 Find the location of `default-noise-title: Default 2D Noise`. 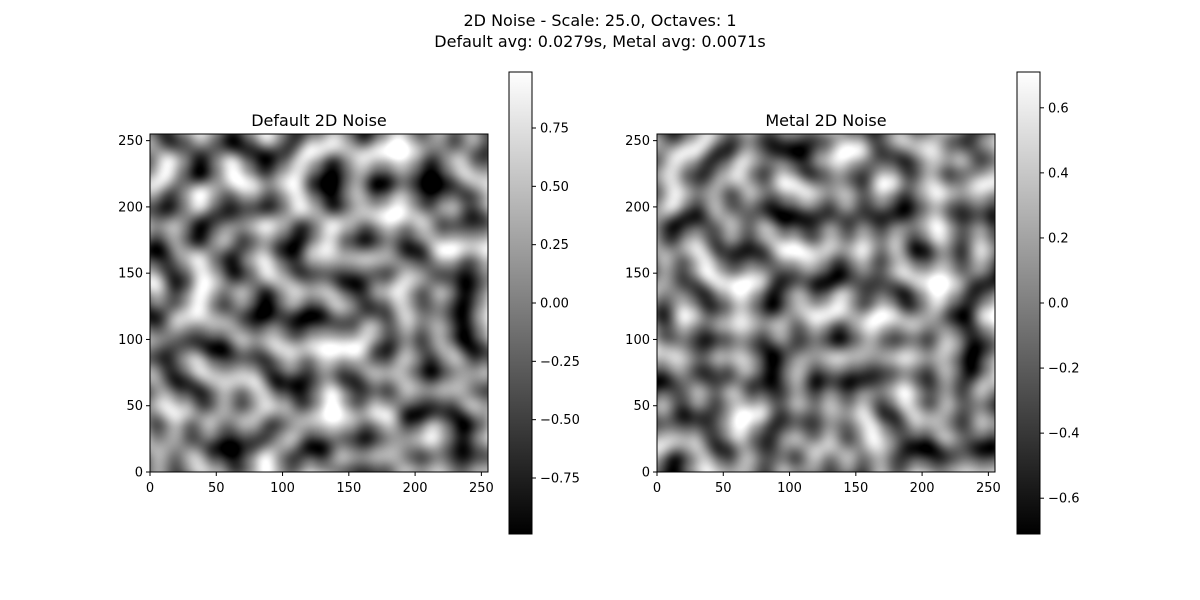

default-noise-title: Default 2D Noise is located at coordinates (319, 120).